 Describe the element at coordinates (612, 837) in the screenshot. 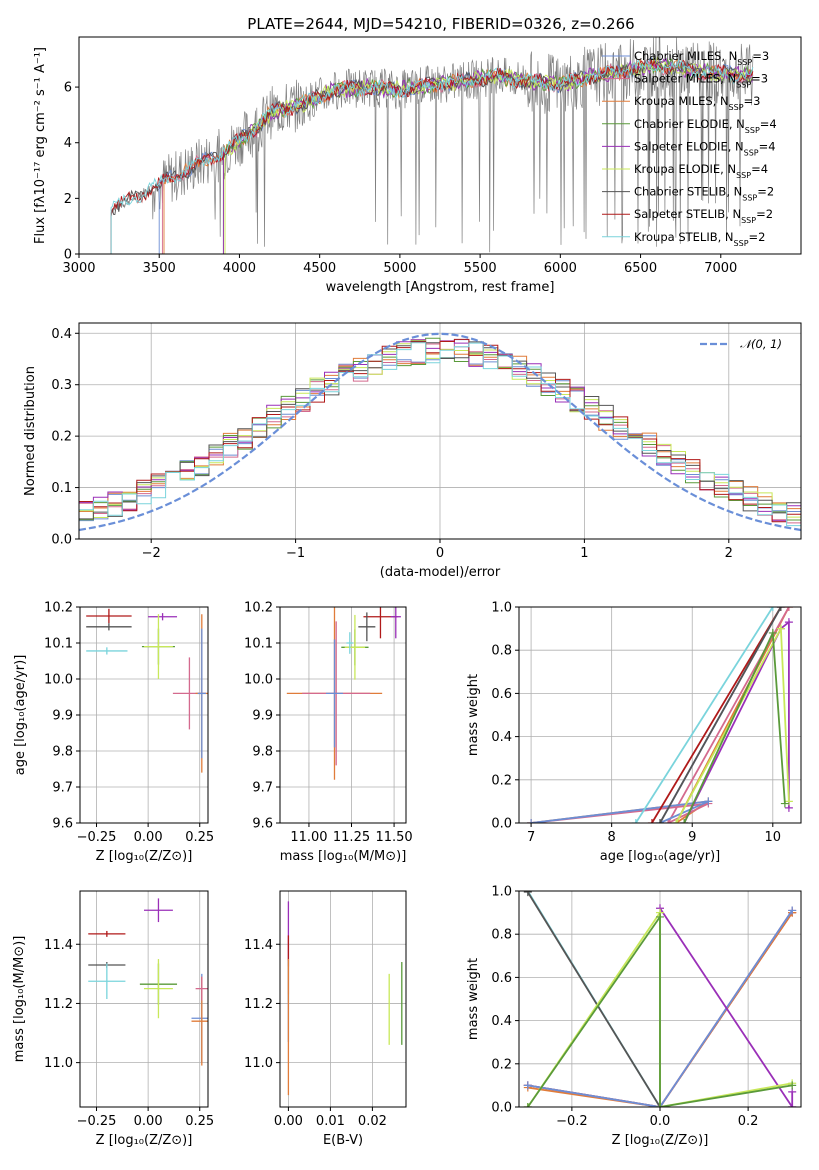

I see `x-tick-label: 8` at that location.